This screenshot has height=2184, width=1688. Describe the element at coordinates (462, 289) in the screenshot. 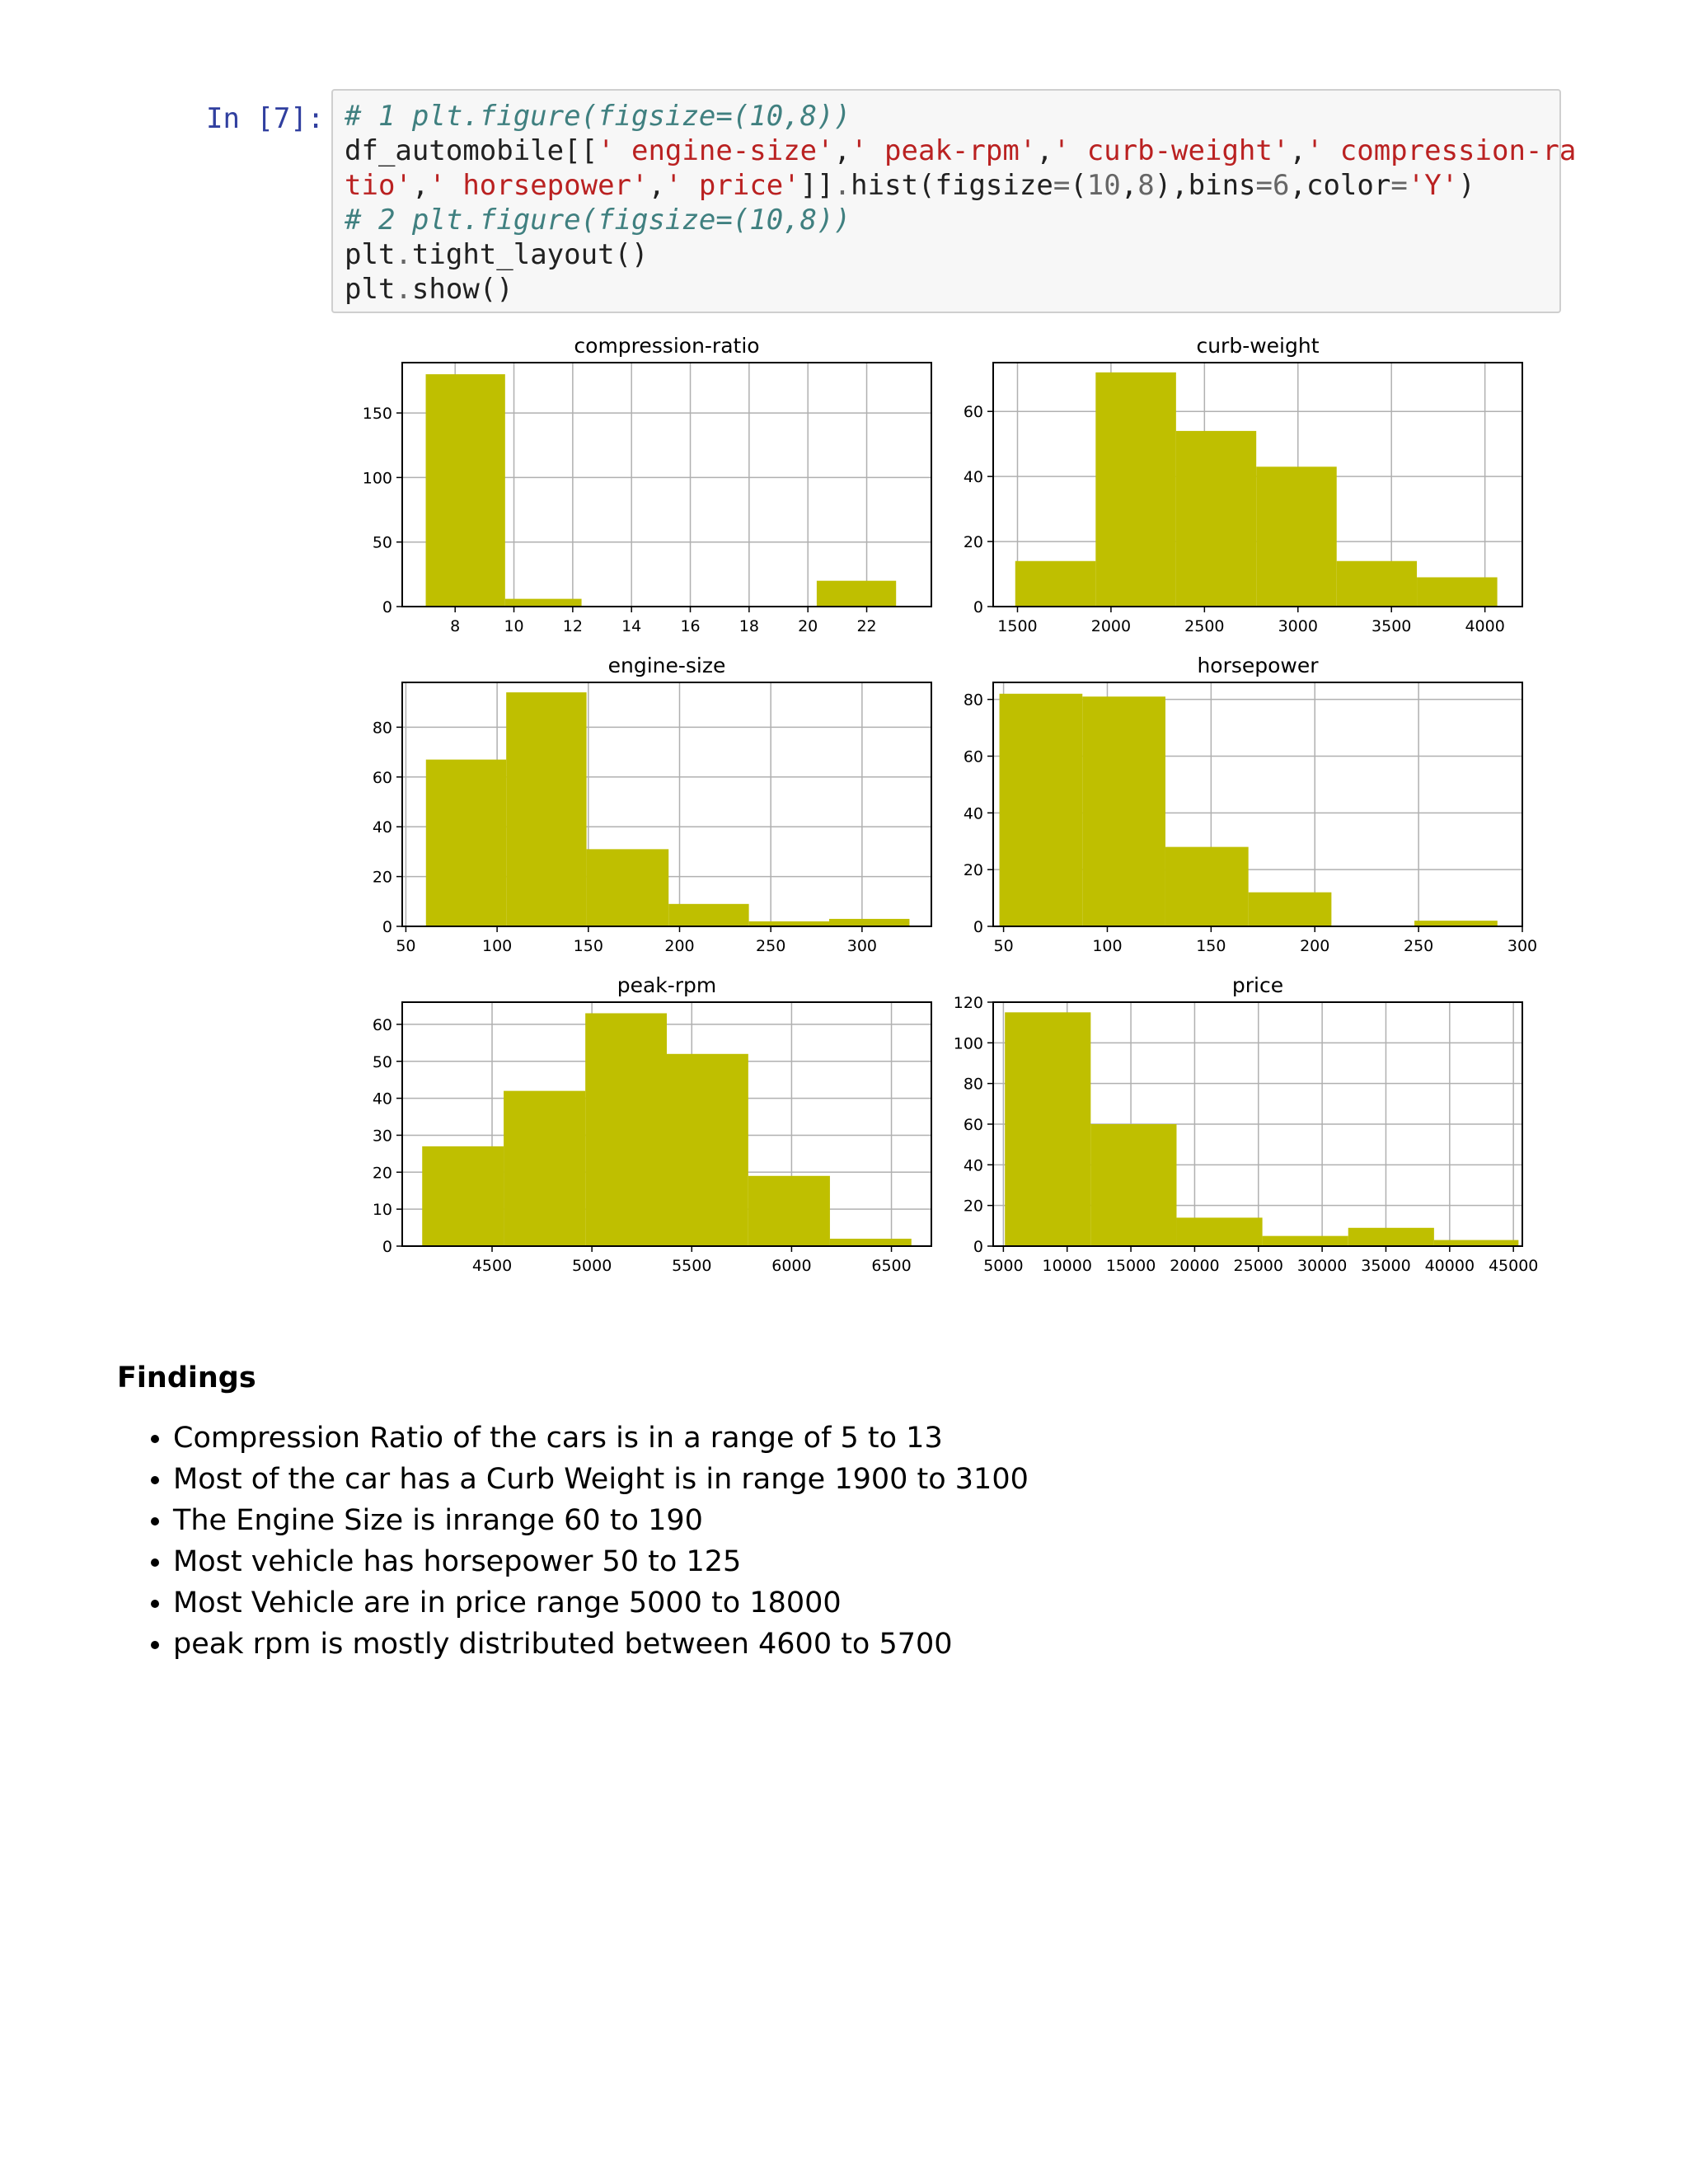

I see `code-token: show()` at that location.